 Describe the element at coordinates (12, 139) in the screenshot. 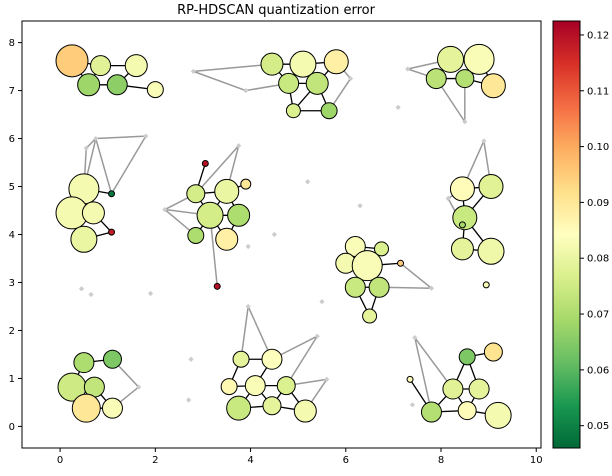

I see `y-tick-label: 6` at that location.